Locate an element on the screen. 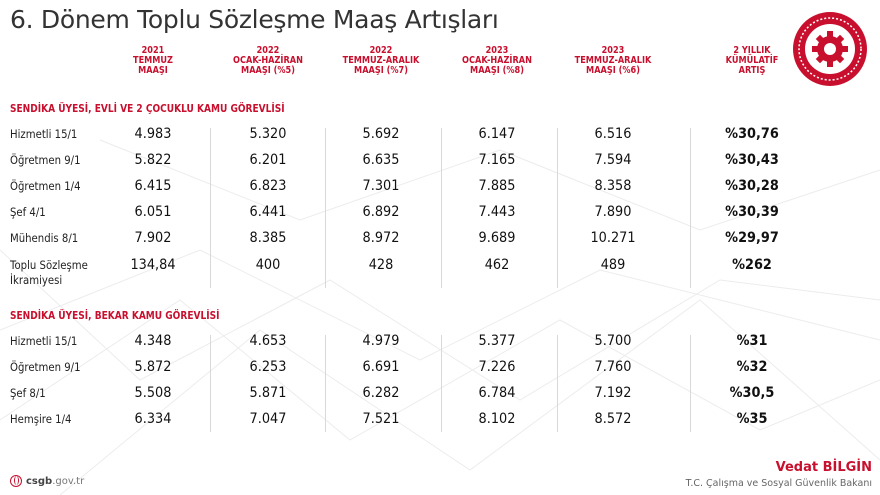 The height and width of the screenshot is (495, 880). salary-cell: 7.760 is located at coordinates (613, 367).